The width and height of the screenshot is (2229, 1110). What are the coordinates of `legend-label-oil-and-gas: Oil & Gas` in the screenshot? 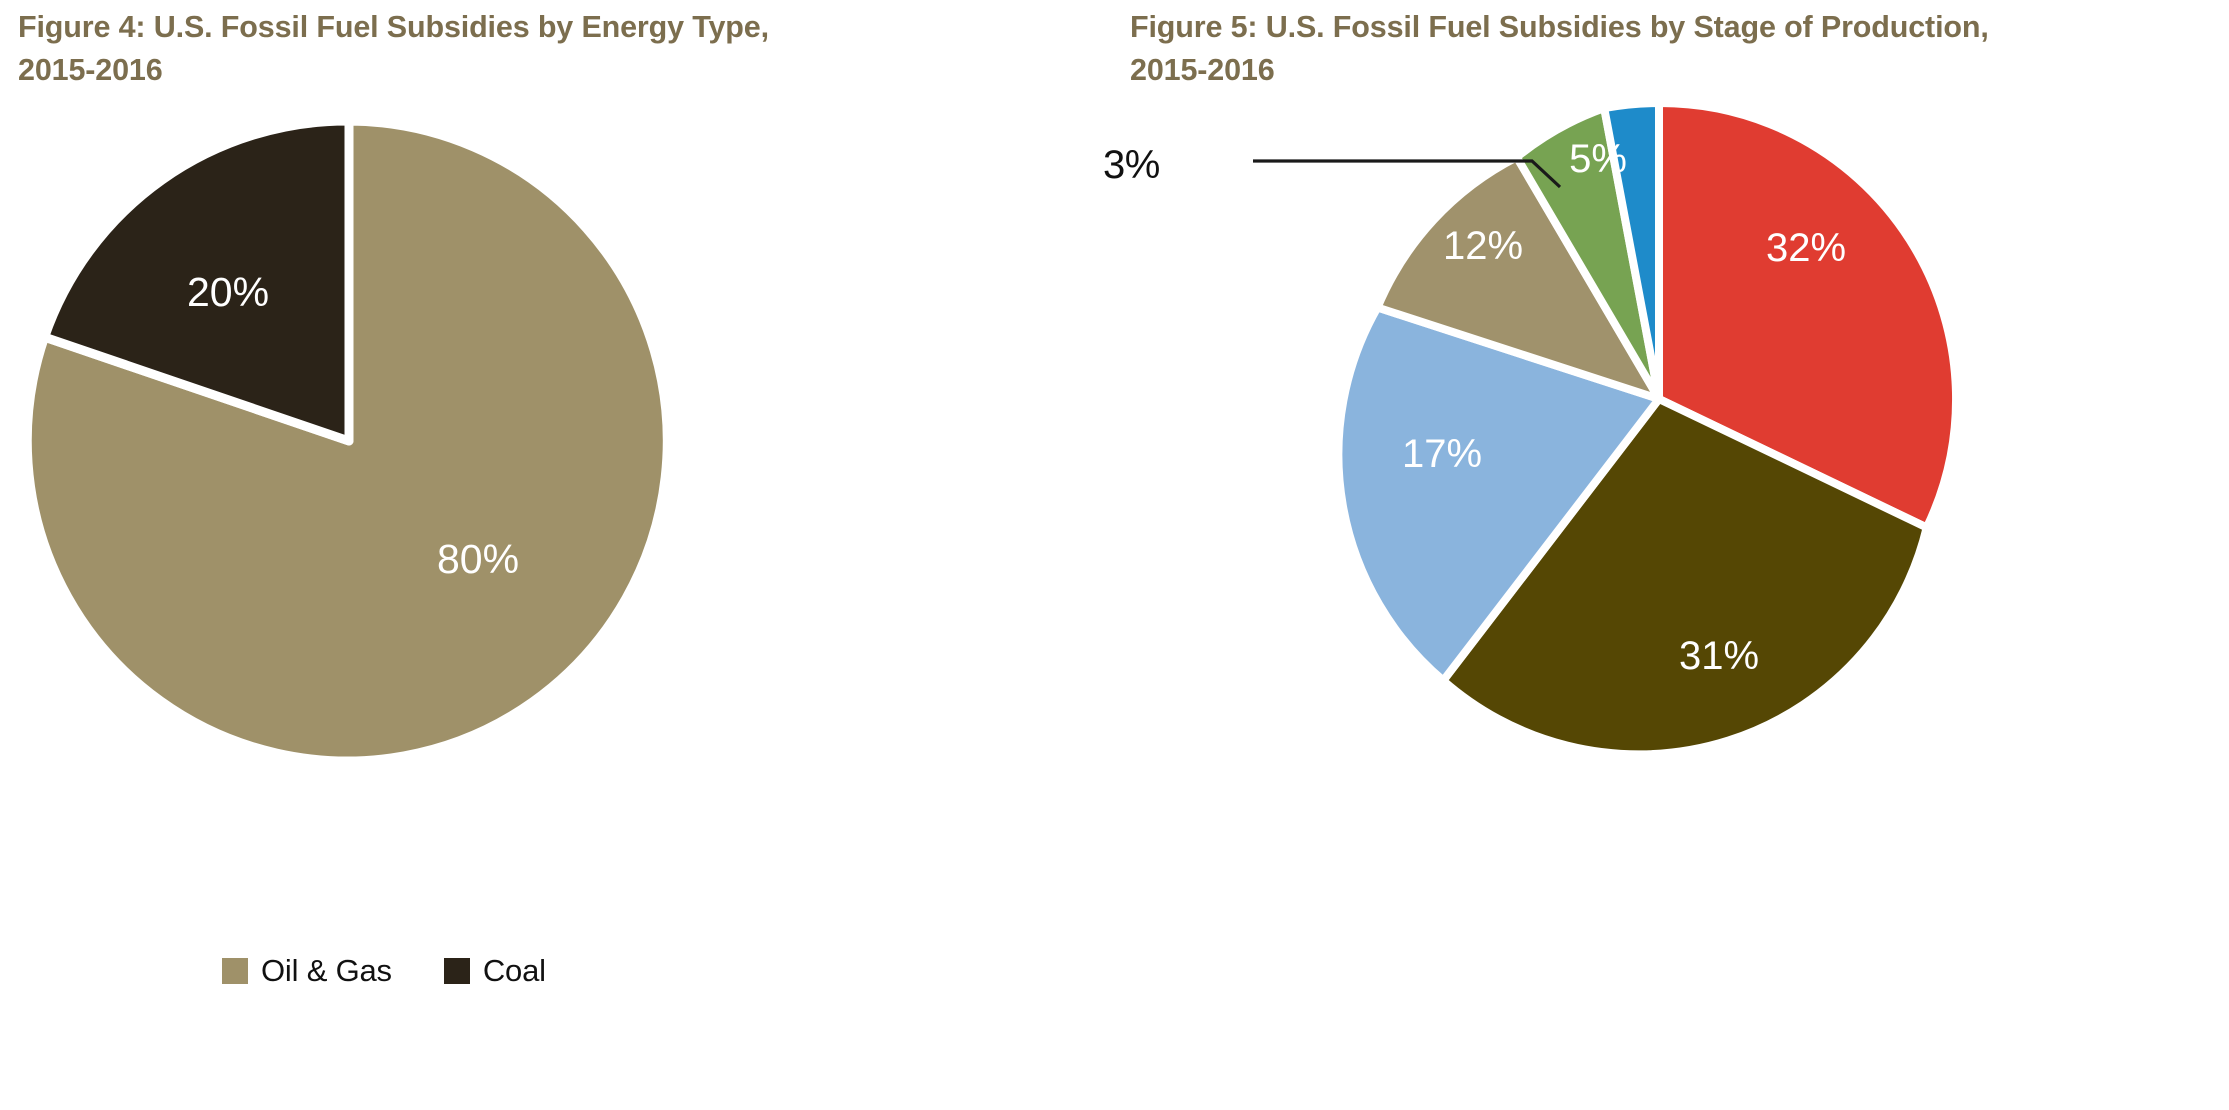 It's located at (326, 970).